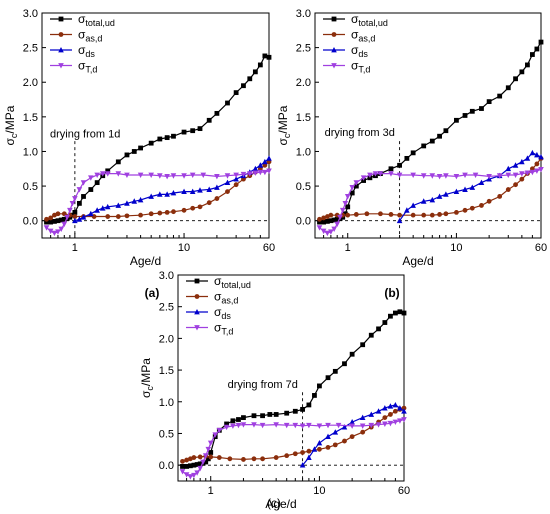  Describe the element at coordinates (90, 36) in the screenshot. I see `legend-entry: σas,d` at that location.